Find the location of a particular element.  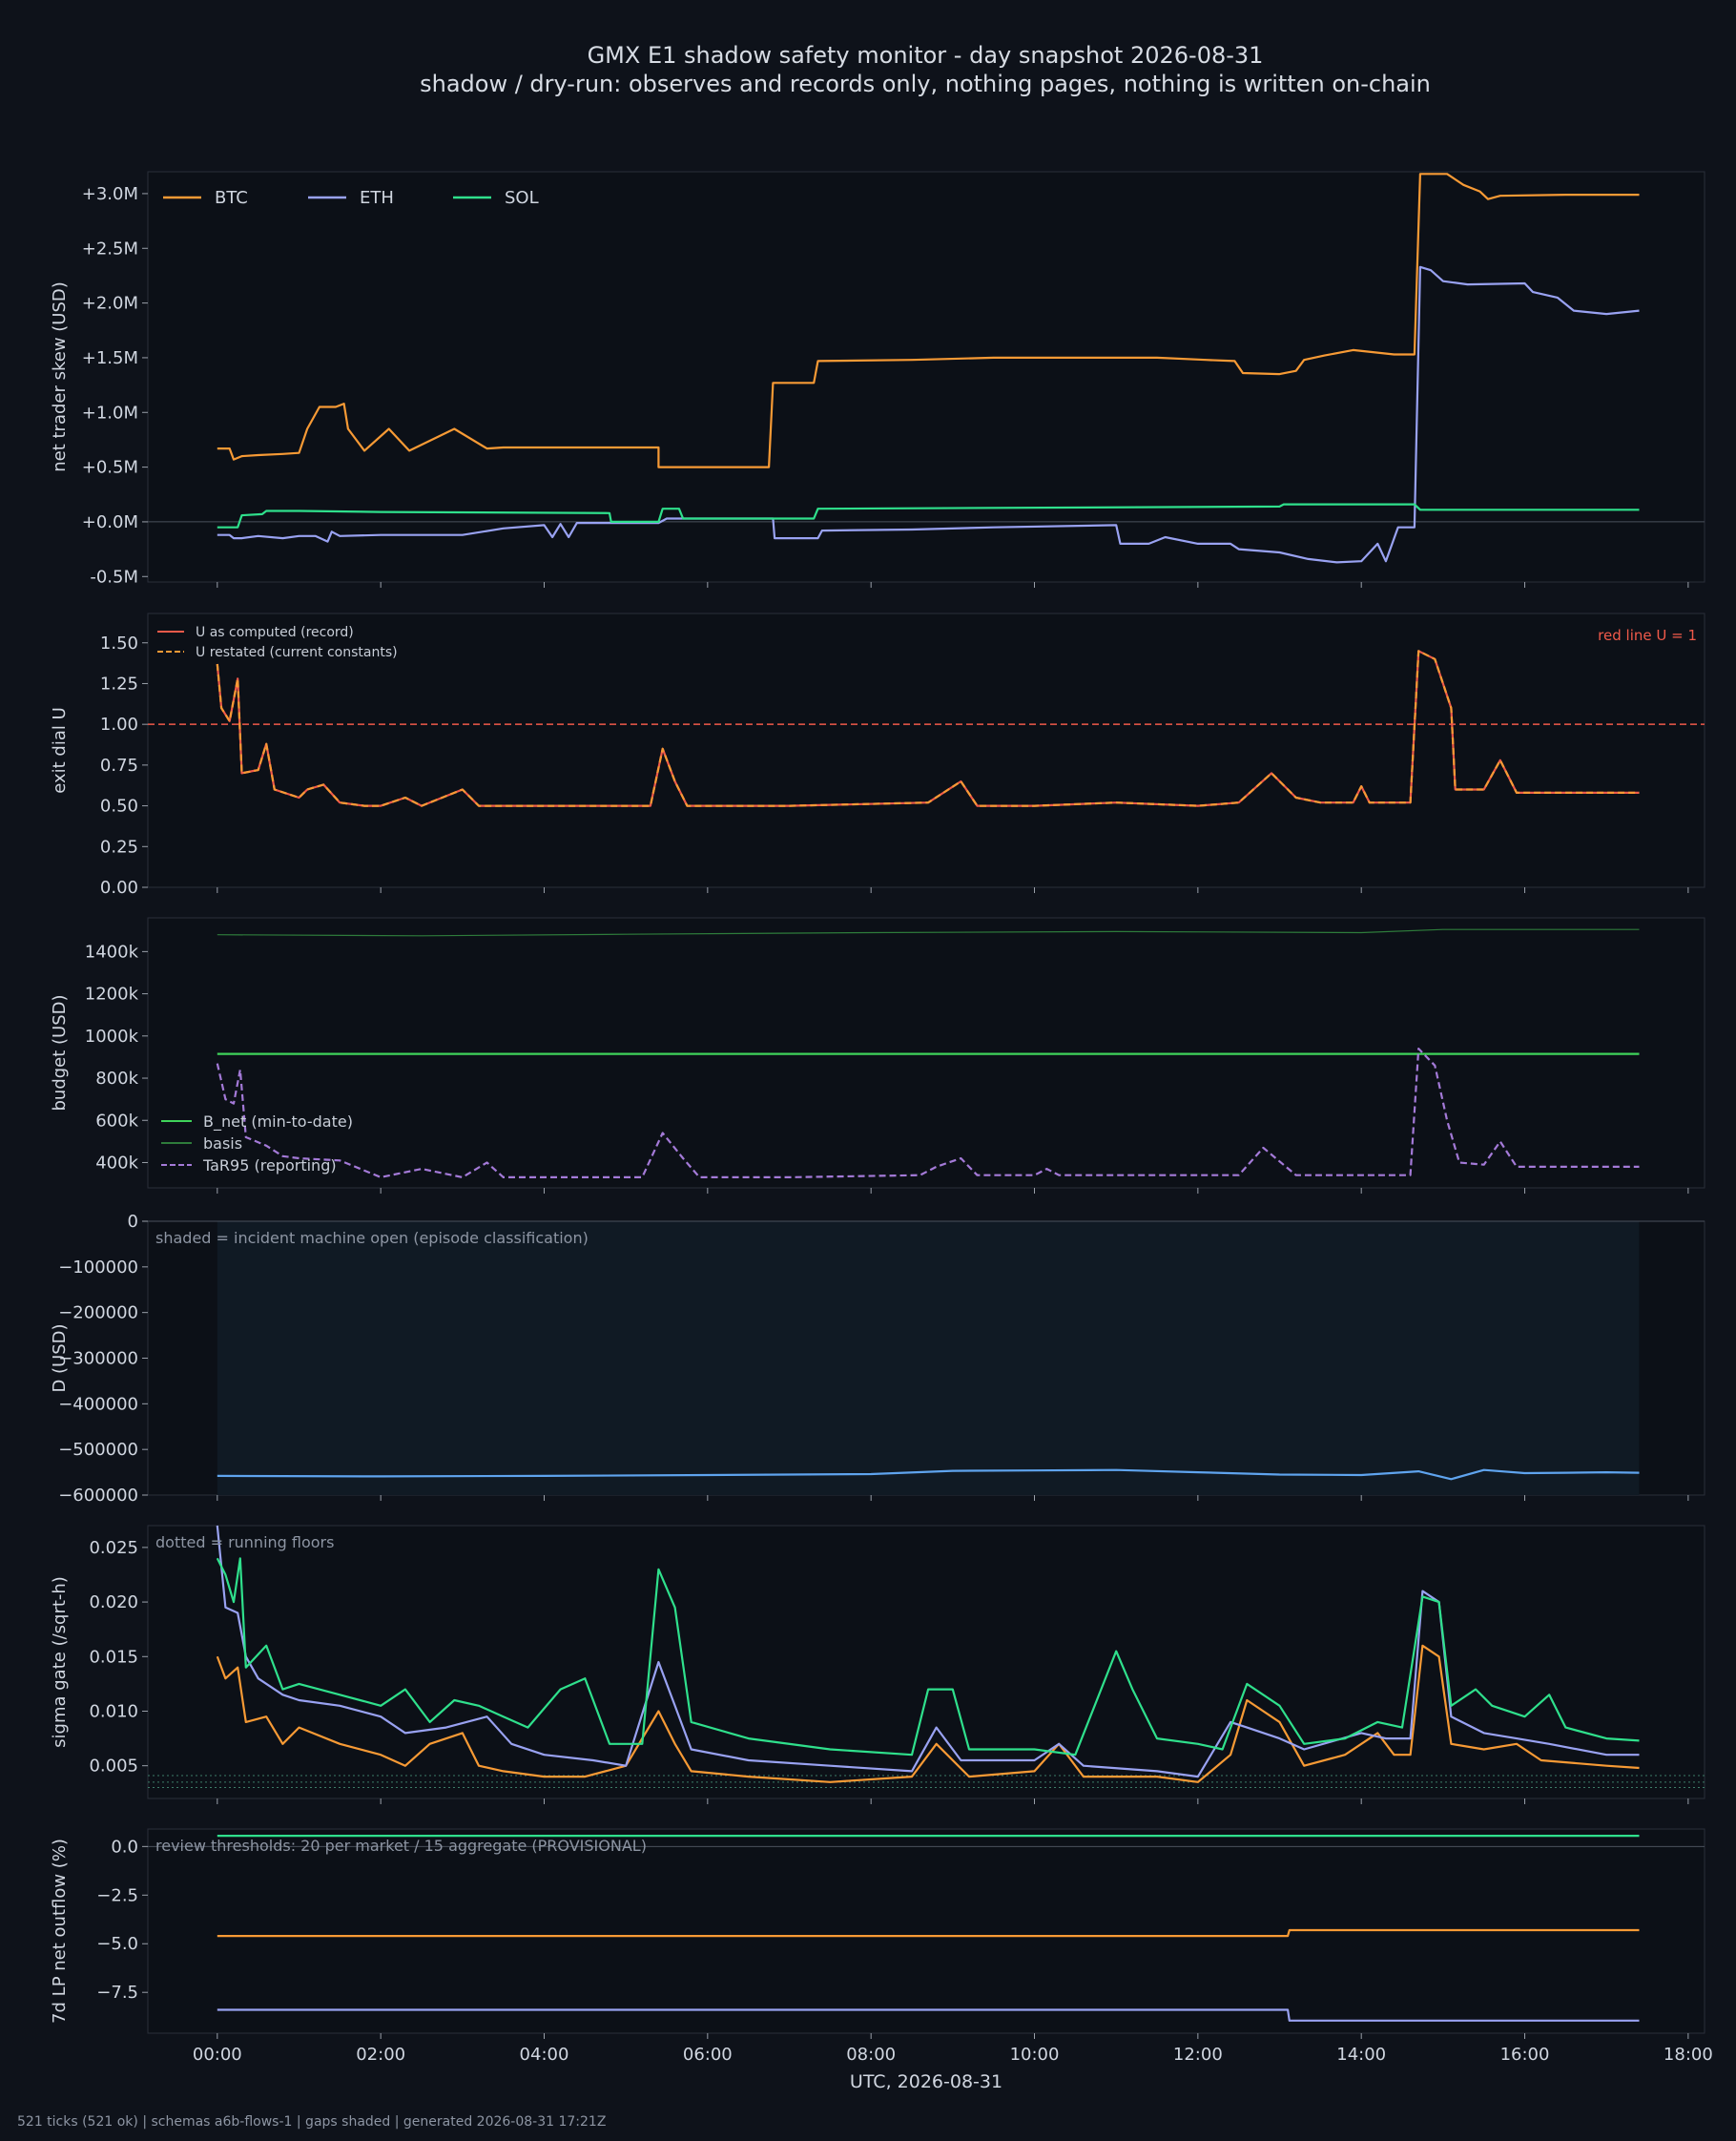

y-tick-label: −400000 is located at coordinates (98, 1404).